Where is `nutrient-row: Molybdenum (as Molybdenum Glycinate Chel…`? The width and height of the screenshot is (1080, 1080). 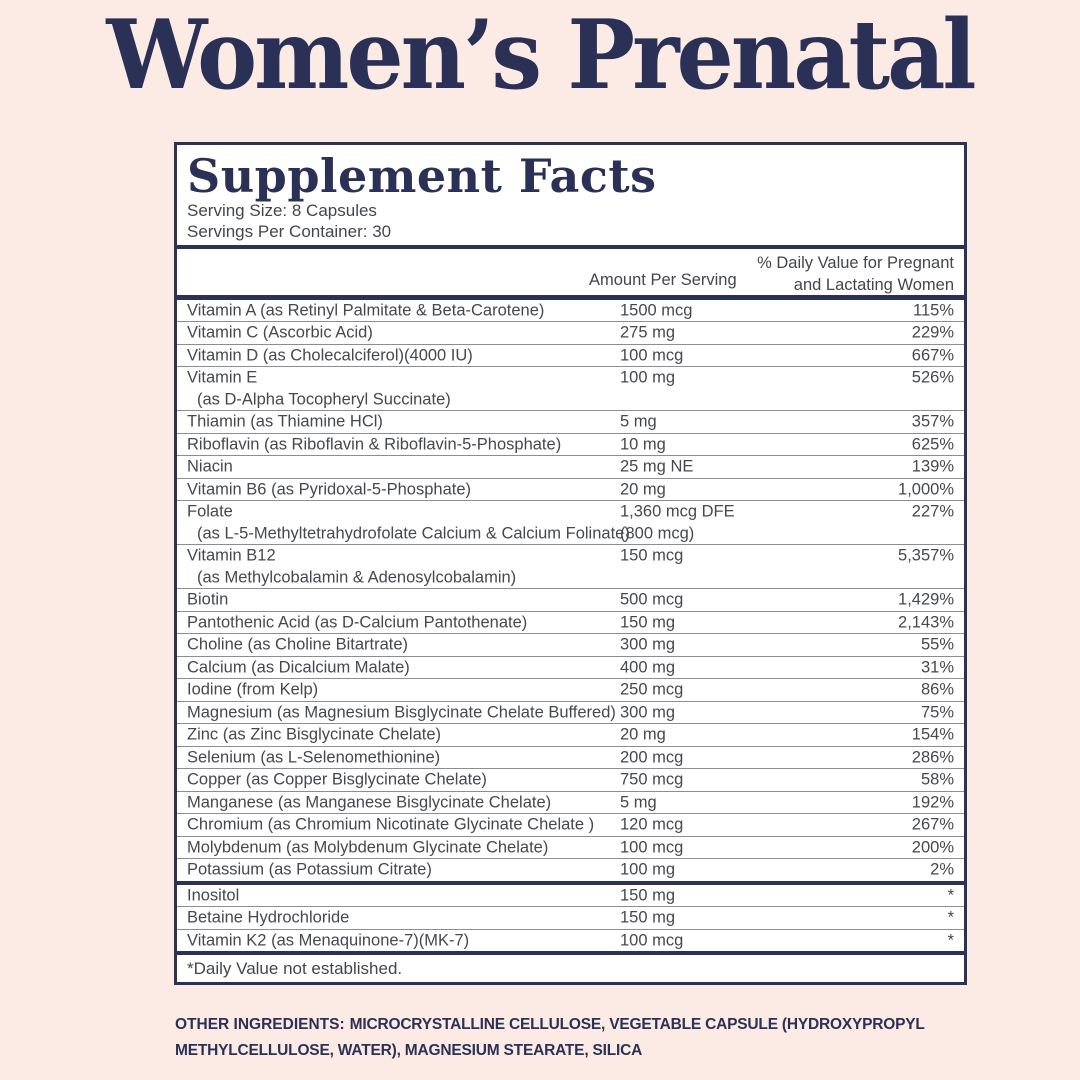
nutrient-row: Molybdenum (as Molybdenum Glycinate Chel… is located at coordinates (570, 848).